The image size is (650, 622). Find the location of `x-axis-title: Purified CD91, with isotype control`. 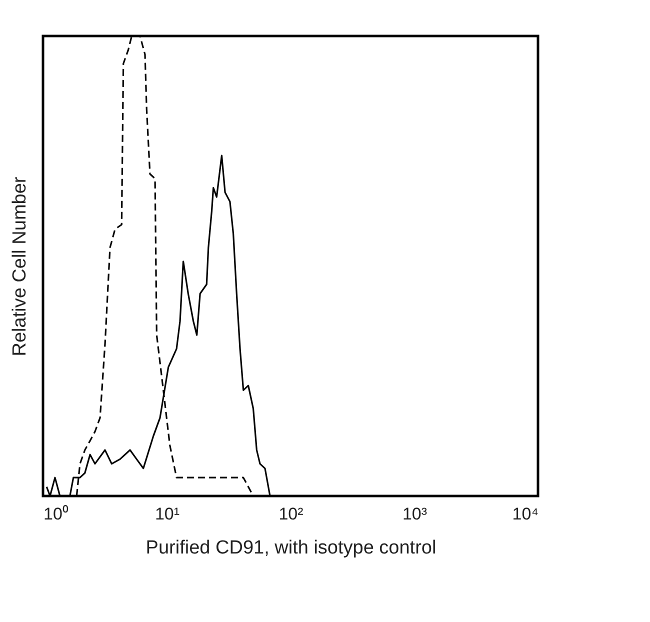

x-axis-title: Purified CD91, with isotype control is located at coordinates (291, 548).